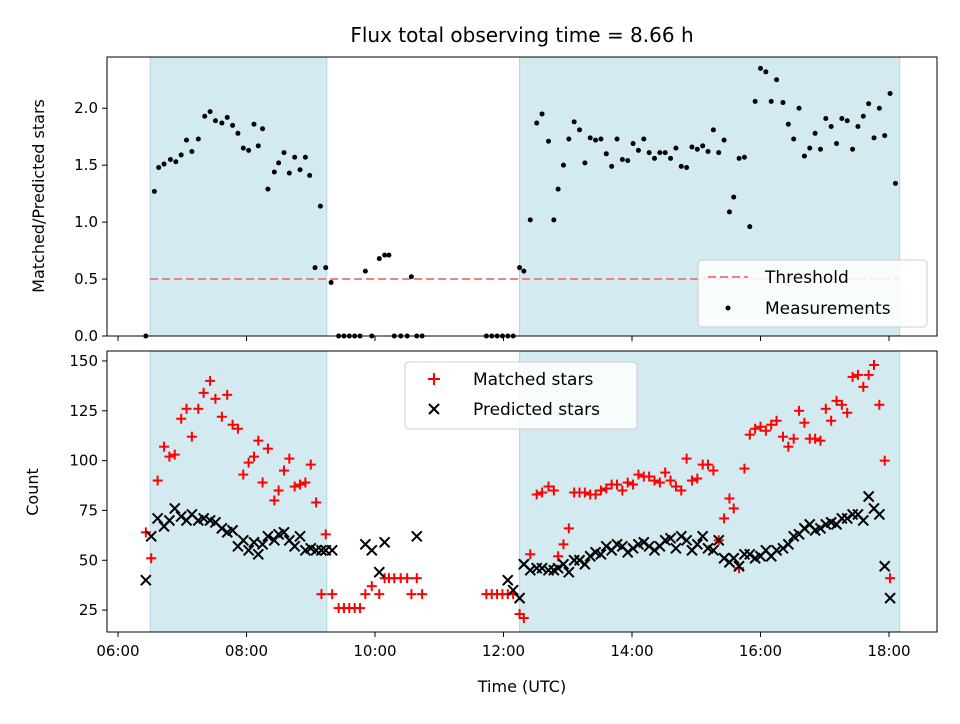 The width and height of the screenshot is (960, 724). Describe the element at coordinates (83, 411) in the screenshot. I see `count-y-tick-label: 125` at that location.